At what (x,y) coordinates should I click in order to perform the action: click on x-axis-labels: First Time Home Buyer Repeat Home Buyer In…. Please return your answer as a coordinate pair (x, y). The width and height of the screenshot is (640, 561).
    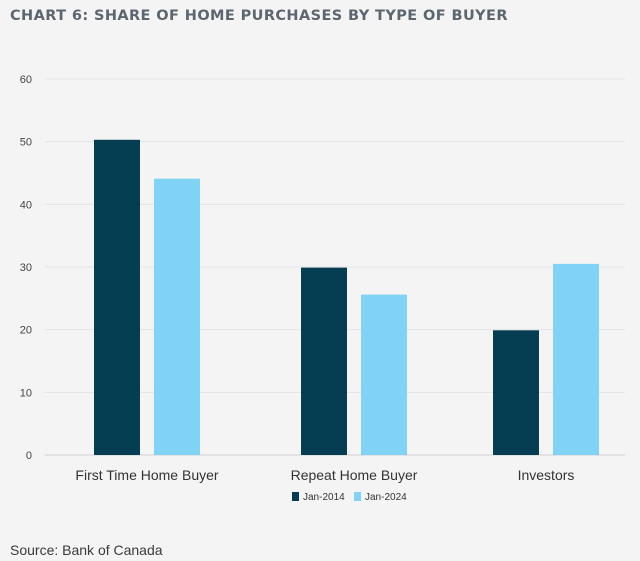
    Looking at the image, I should click on (324, 475).